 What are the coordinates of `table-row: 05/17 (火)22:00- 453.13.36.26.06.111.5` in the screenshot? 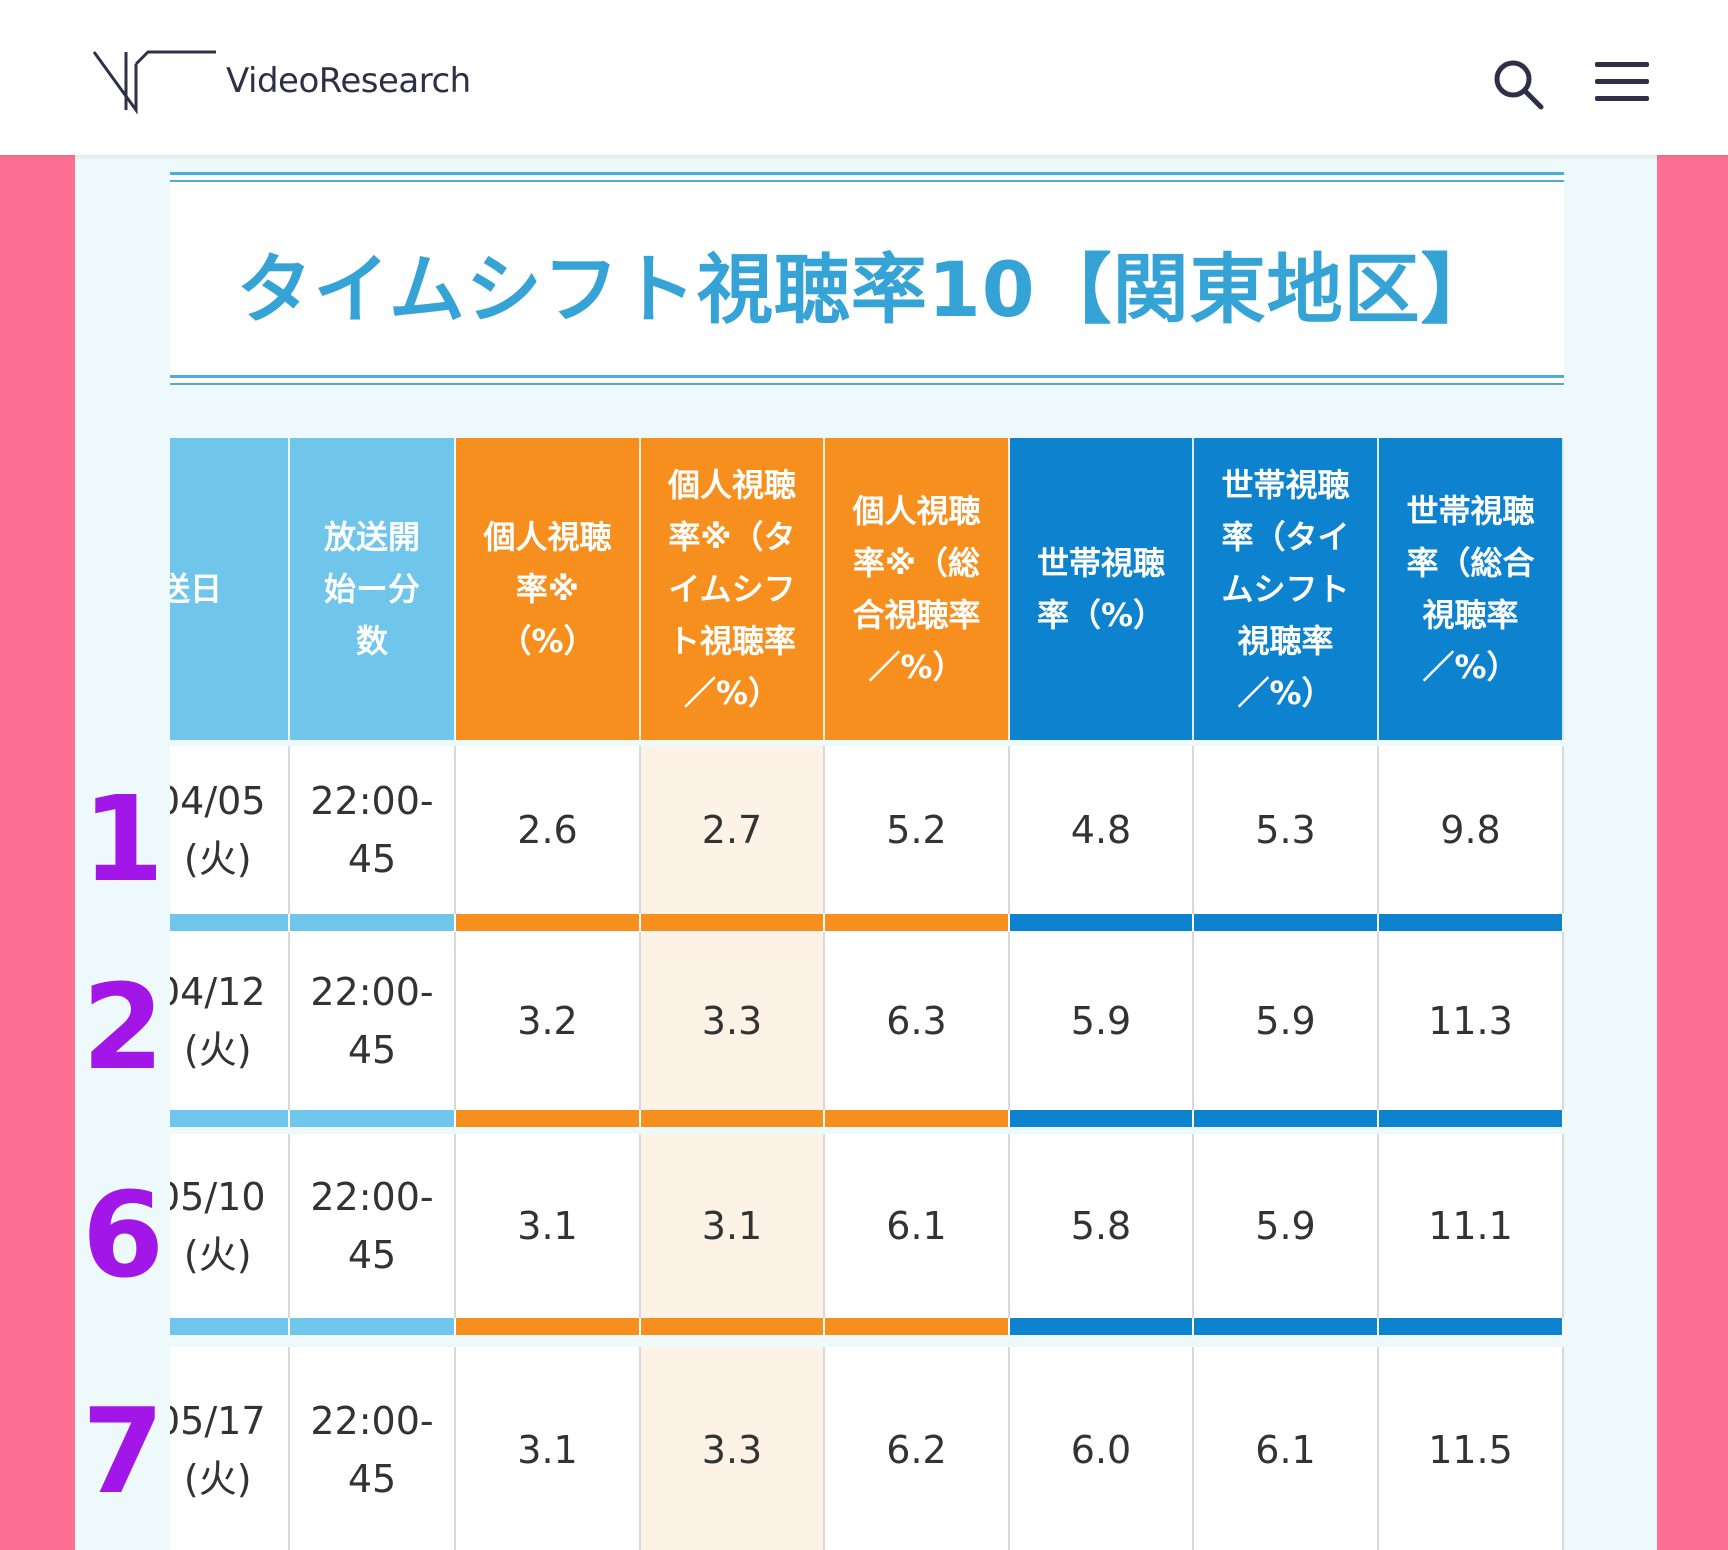 It's located at (867, 1448).